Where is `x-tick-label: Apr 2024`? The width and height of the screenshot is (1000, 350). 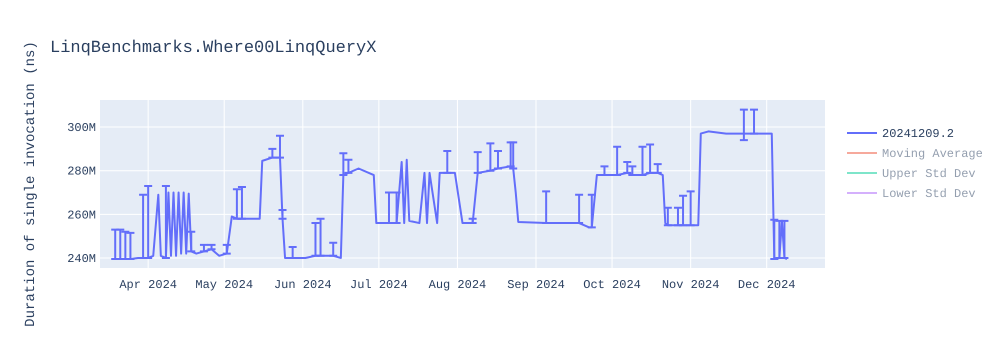
x-tick-label: Apr 2024 is located at coordinates (148, 285).